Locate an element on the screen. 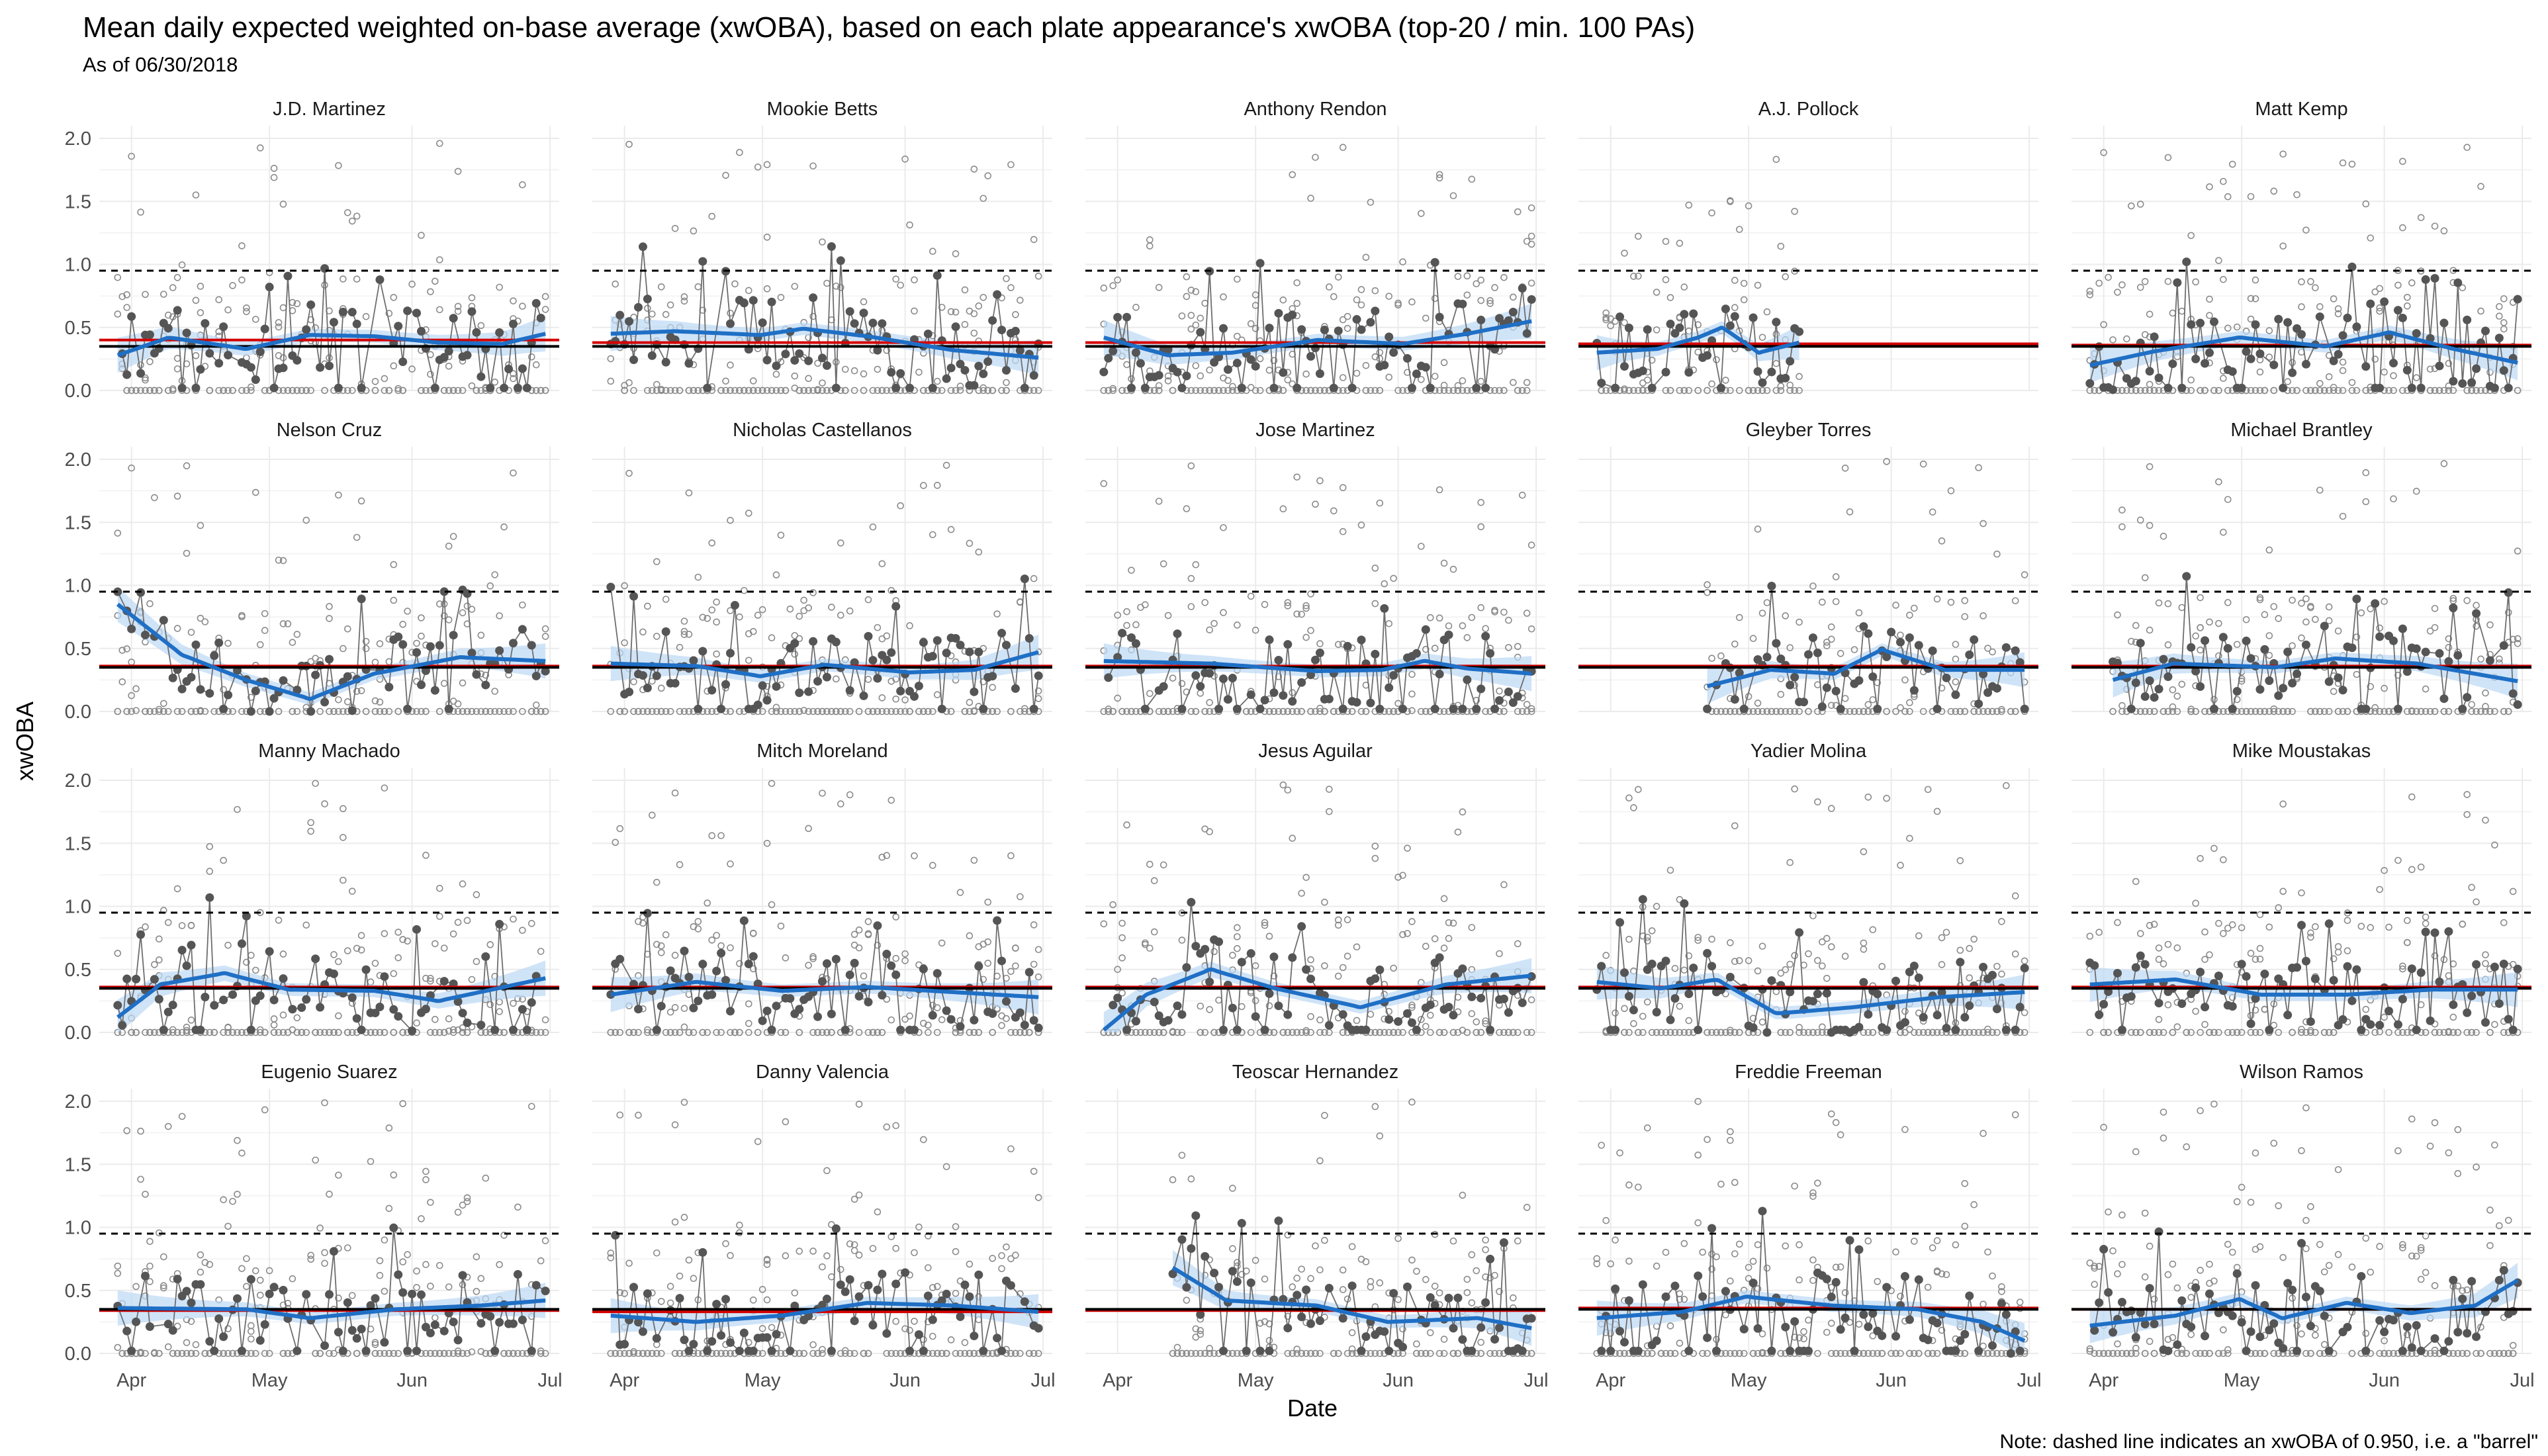 The image size is (2548, 1456). y-tick-label: 2.0 is located at coordinates (78, 460).